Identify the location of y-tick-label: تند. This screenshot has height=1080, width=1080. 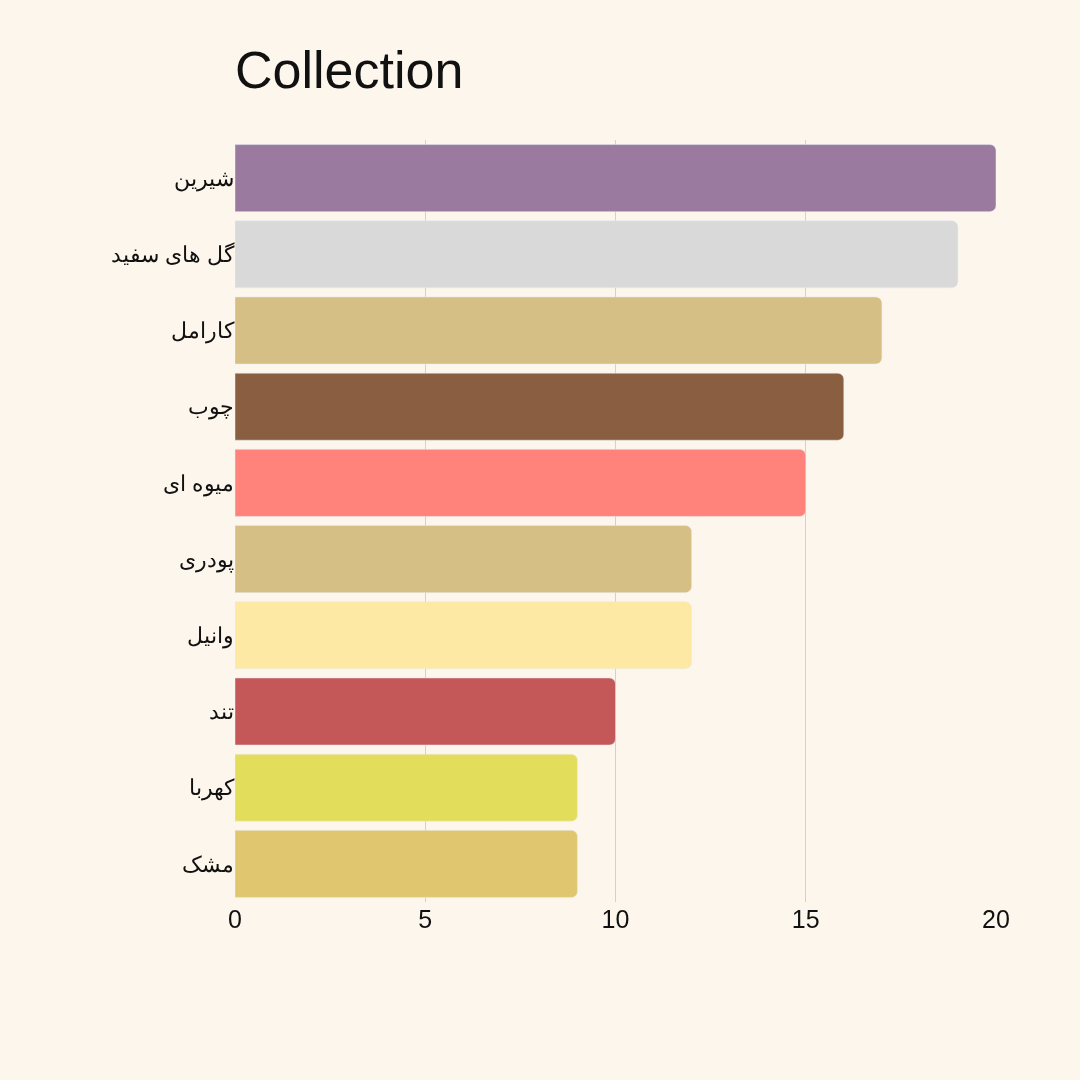
(221, 712).